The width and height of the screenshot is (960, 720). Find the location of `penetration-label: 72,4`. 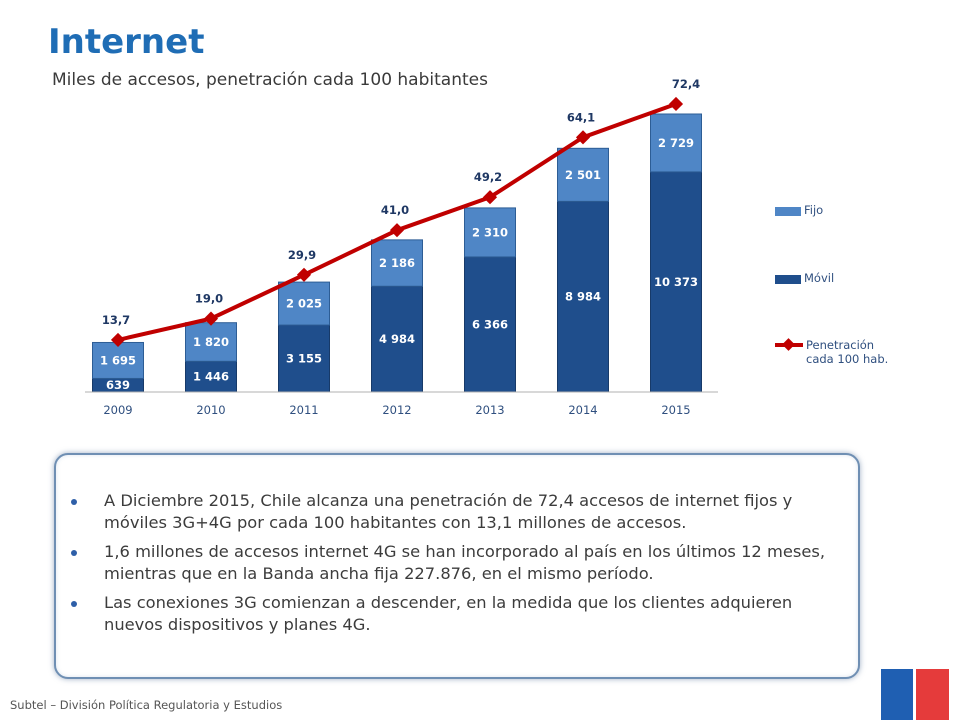

penetration-label: 72,4 is located at coordinates (686, 84).